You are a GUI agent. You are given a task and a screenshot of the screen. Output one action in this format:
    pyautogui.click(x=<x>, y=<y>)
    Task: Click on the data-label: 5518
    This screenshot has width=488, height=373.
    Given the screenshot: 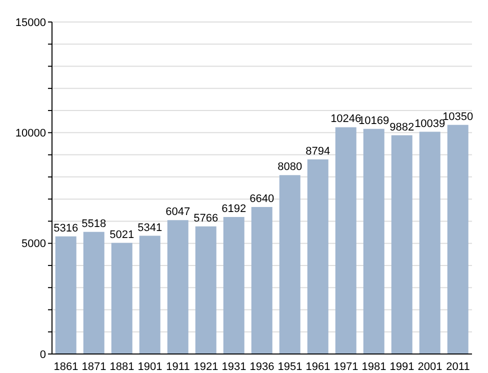 What is the action you would take?
    pyautogui.click(x=94, y=224)
    